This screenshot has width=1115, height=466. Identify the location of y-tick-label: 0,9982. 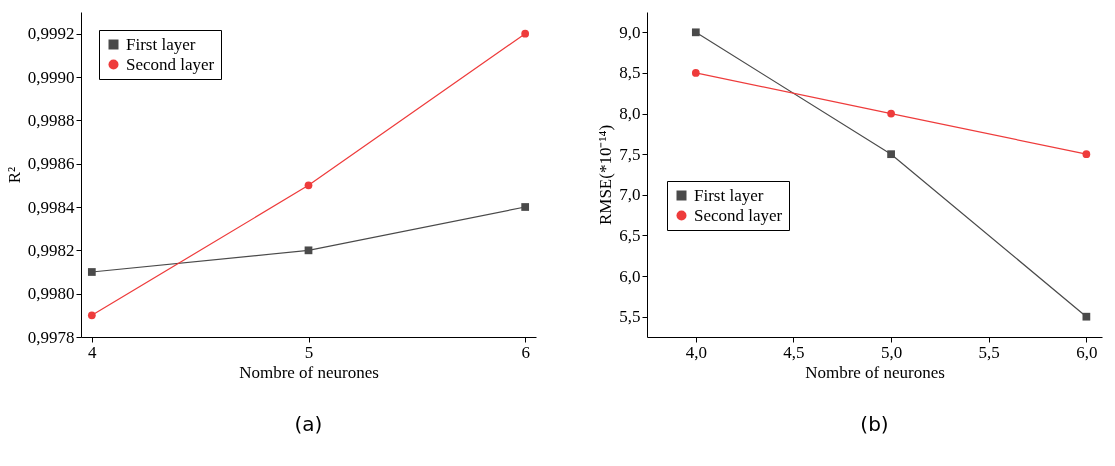
(51, 250).